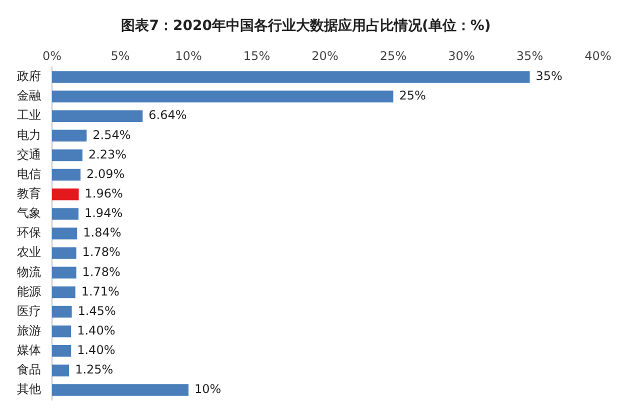 Image resolution: width=630 pixels, height=418 pixels. Describe the element at coordinates (103, 193) in the screenshot. I see `data-label: 1.96%` at that location.